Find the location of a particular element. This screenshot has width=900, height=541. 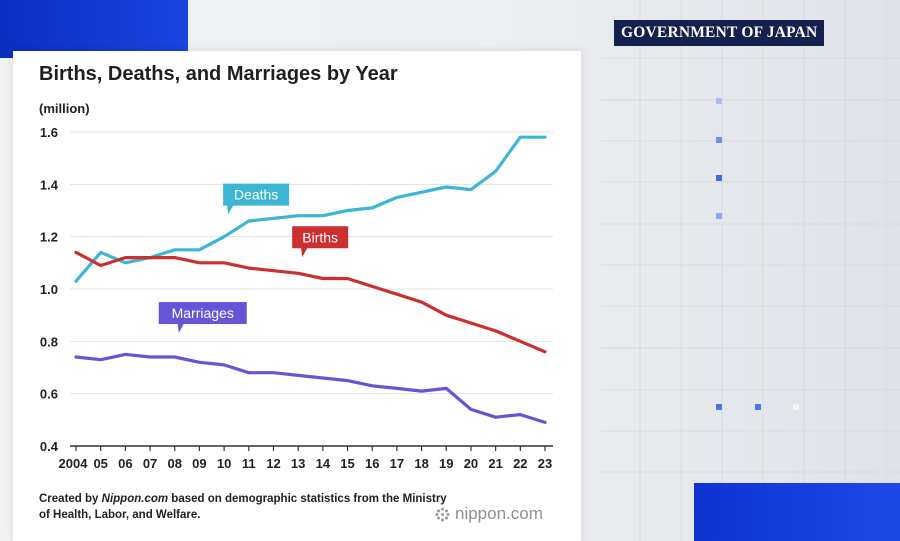

y-tick-label: 1.6 is located at coordinates (49, 132).